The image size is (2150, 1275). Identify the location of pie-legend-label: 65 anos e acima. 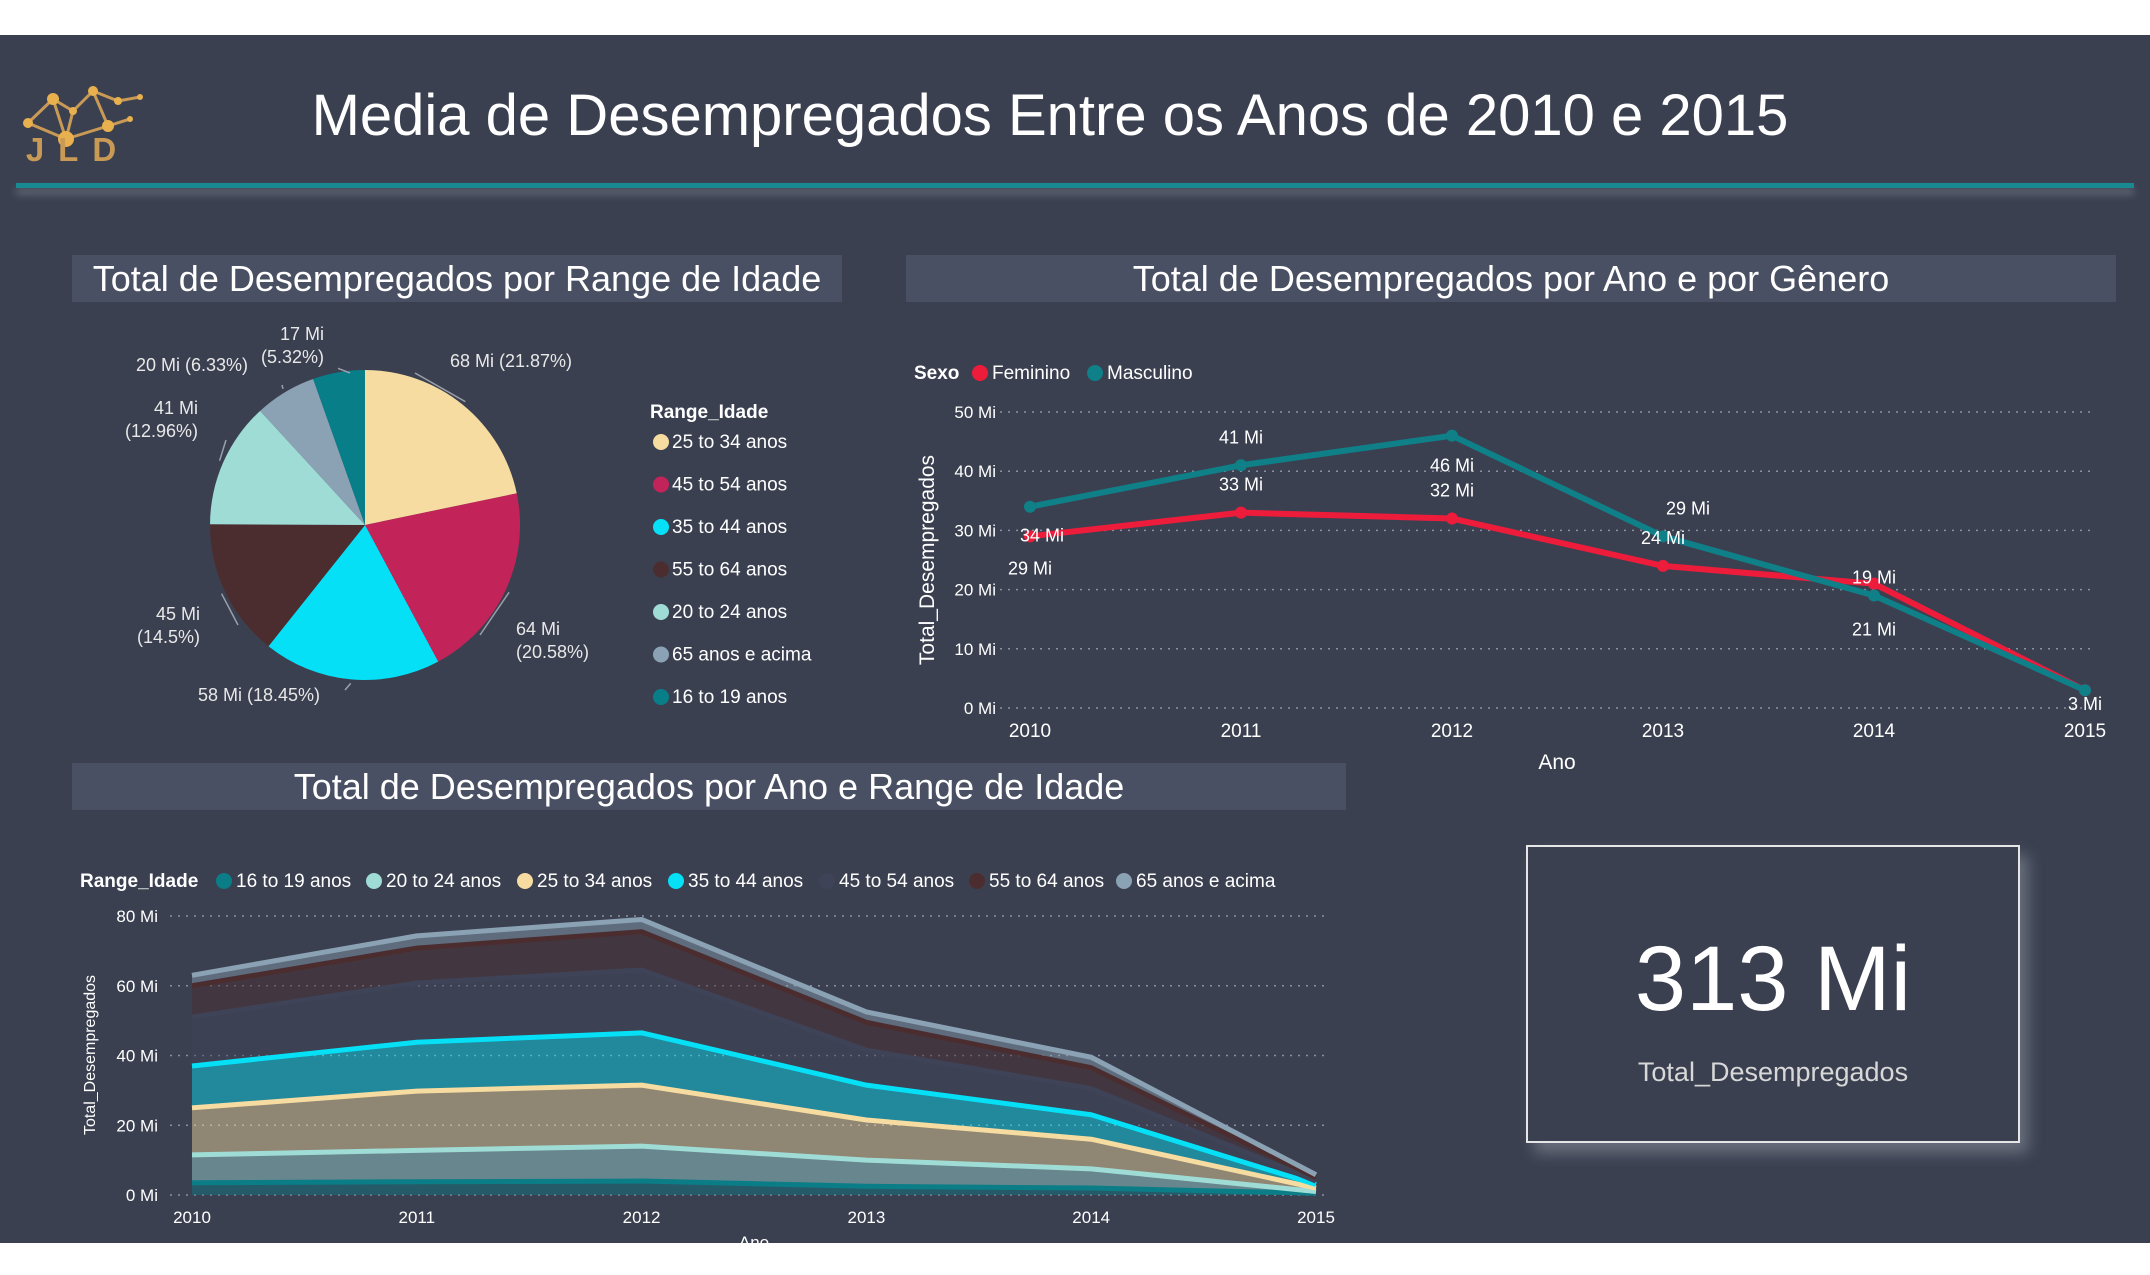
(742, 655).